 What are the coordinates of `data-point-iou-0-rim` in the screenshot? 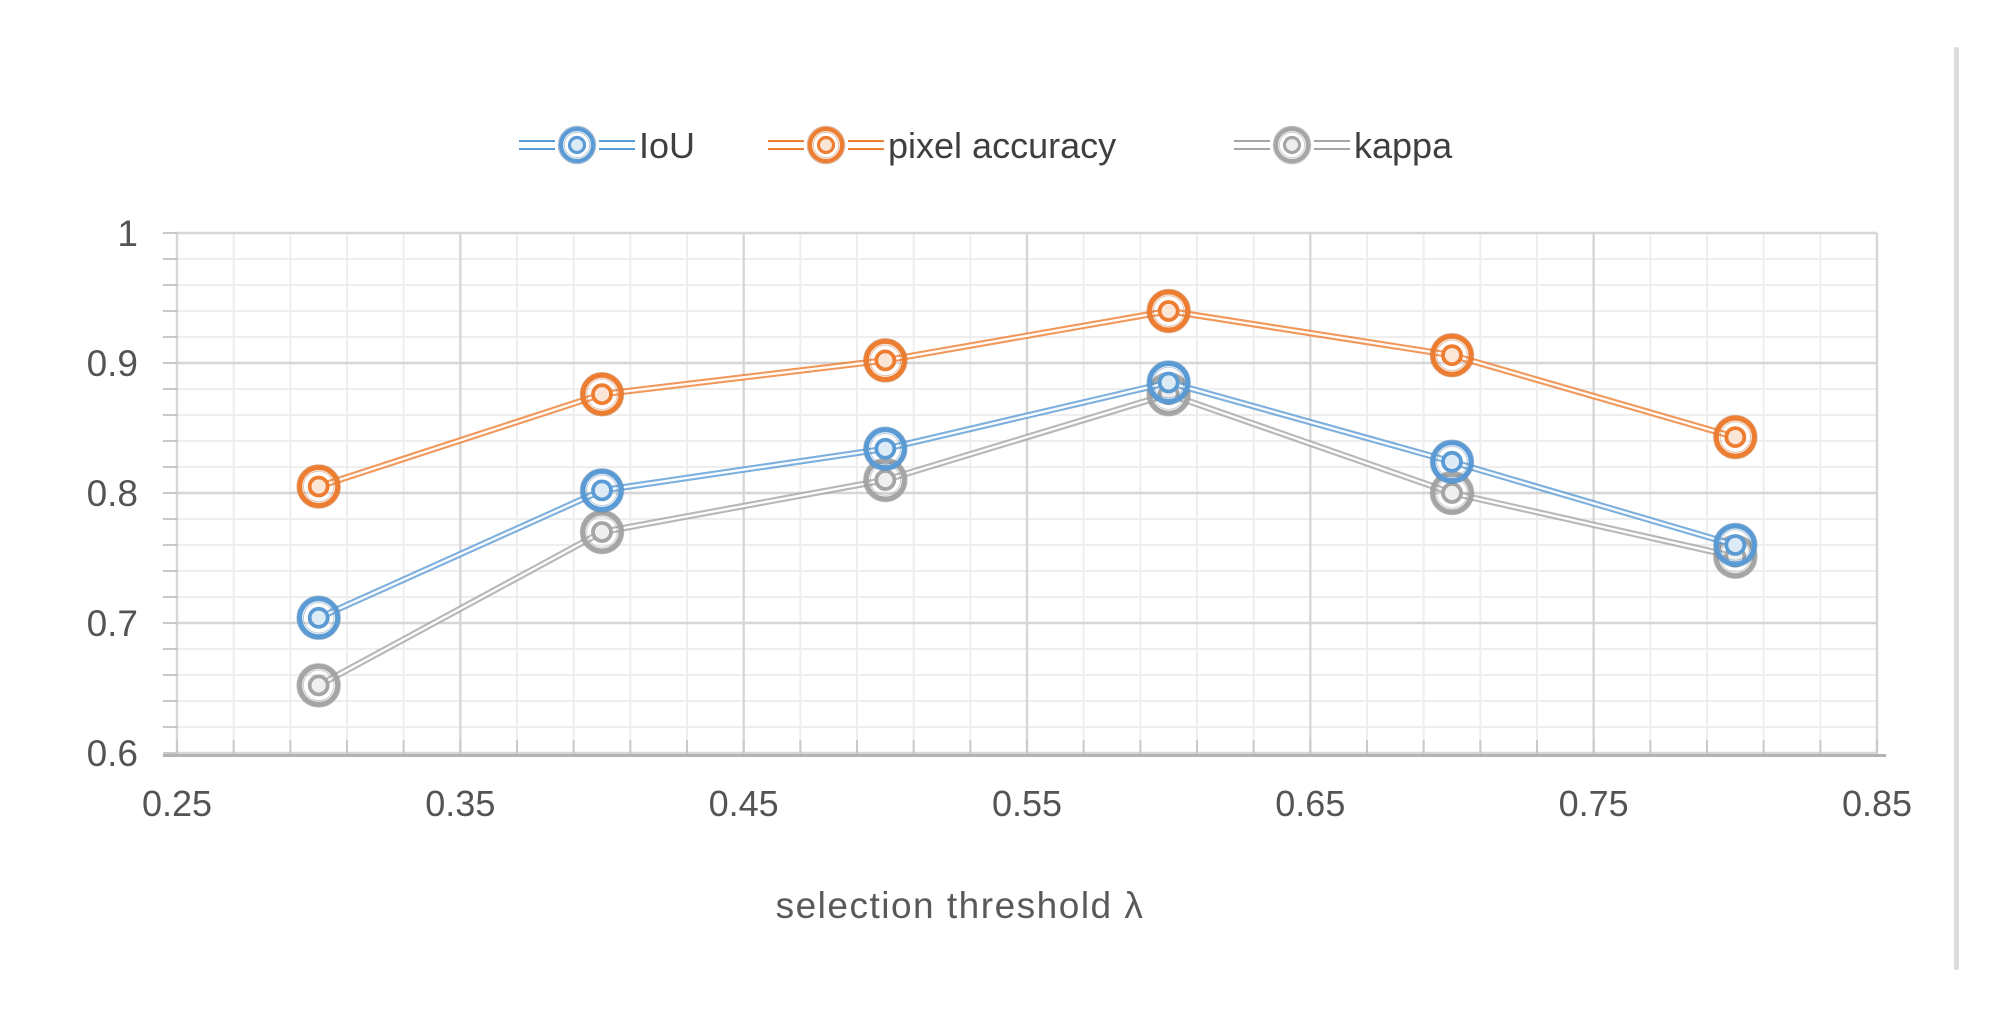 It's located at (318, 618).